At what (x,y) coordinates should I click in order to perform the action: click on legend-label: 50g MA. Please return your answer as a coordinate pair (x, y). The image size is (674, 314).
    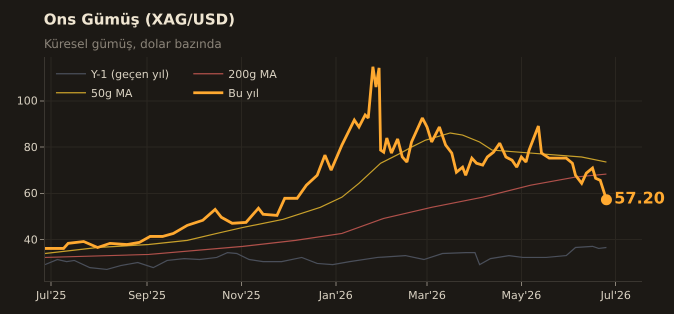
    Looking at the image, I should click on (111, 93).